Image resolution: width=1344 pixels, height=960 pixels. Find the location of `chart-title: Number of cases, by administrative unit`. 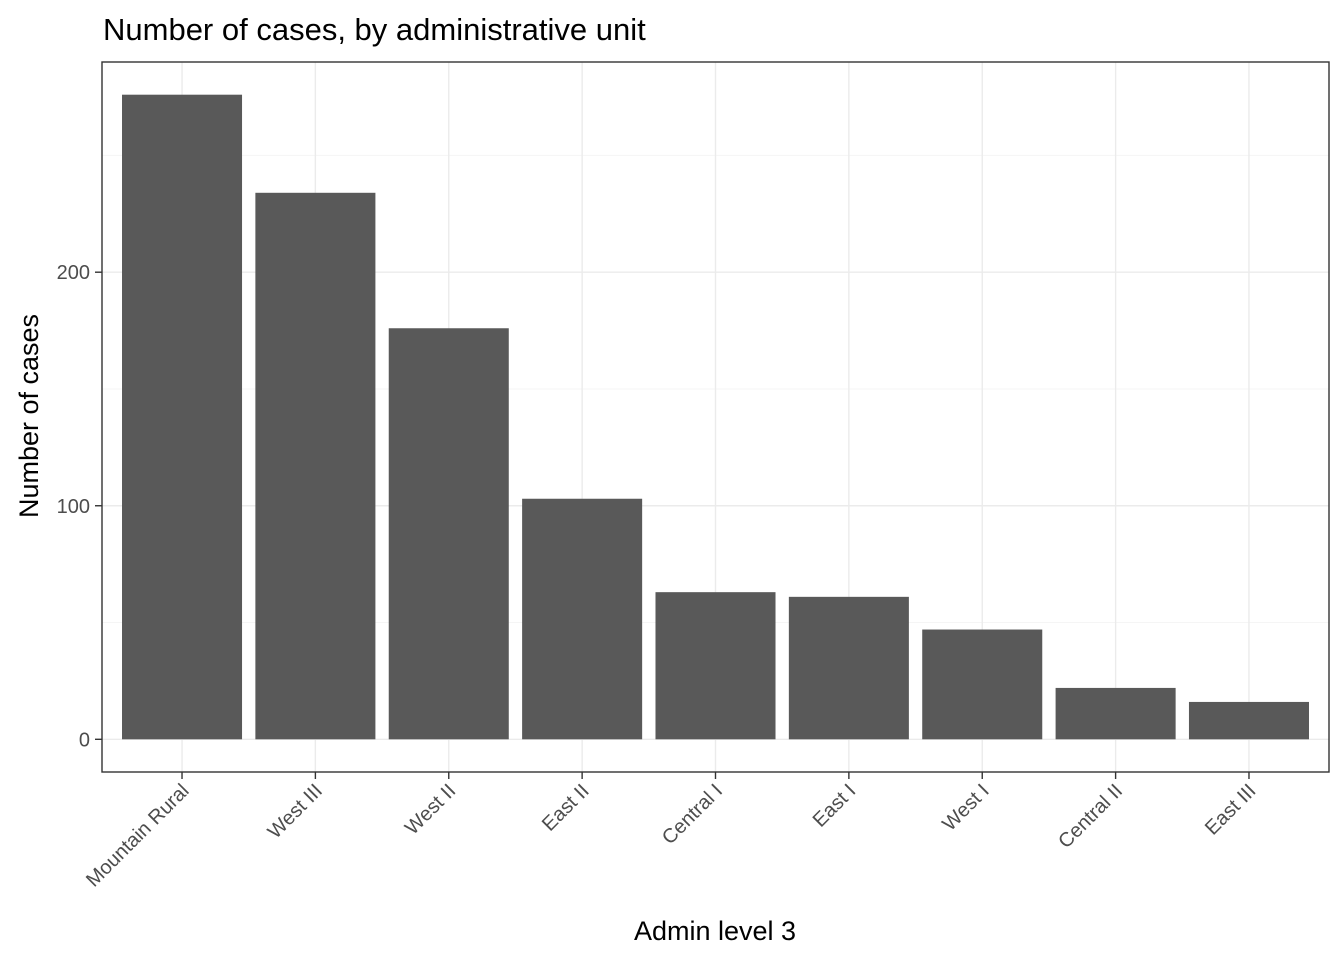

chart-title: Number of cases, by administrative unit is located at coordinates (374, 29).